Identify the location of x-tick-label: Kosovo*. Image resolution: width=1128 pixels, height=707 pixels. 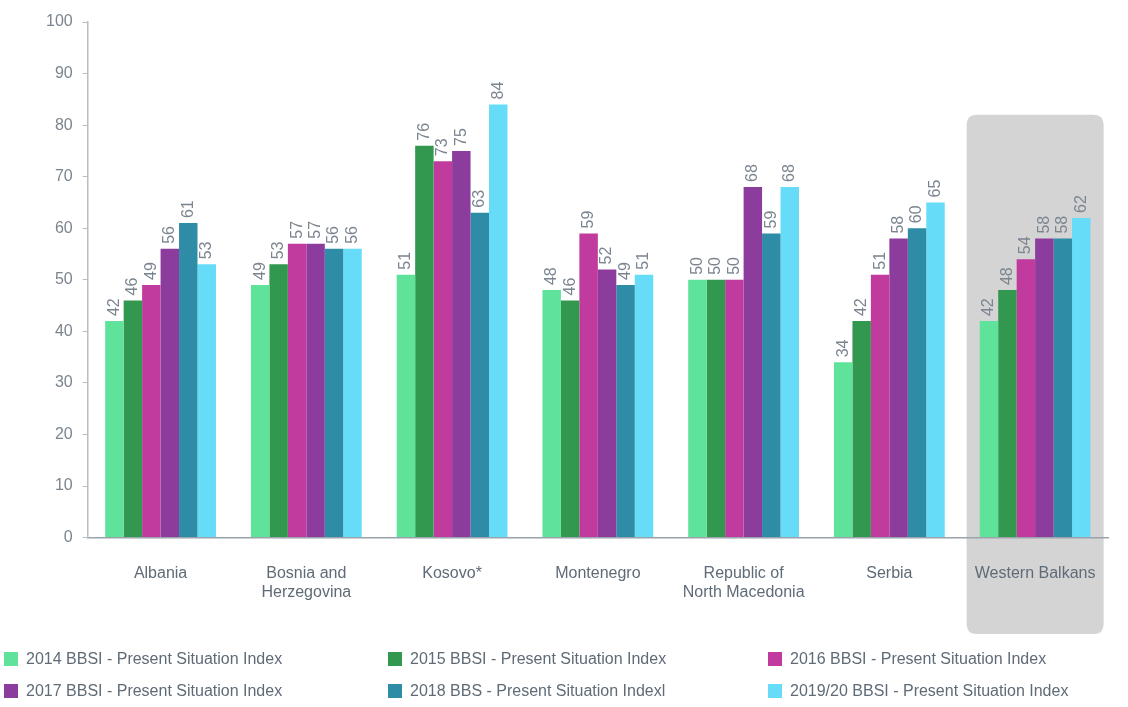
(452, 572).